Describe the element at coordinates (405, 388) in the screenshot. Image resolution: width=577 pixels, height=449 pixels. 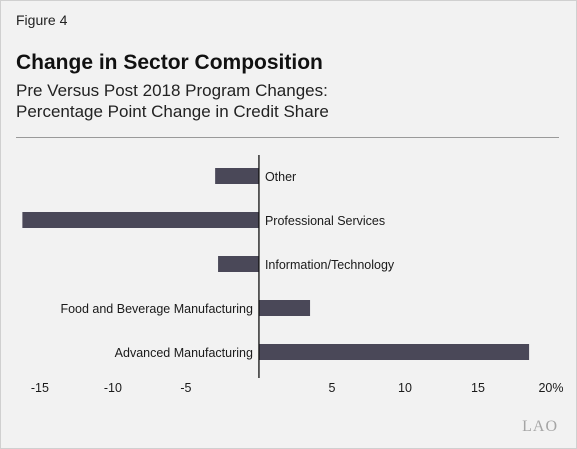
I see `x-tick-label-4: 10` at that location.